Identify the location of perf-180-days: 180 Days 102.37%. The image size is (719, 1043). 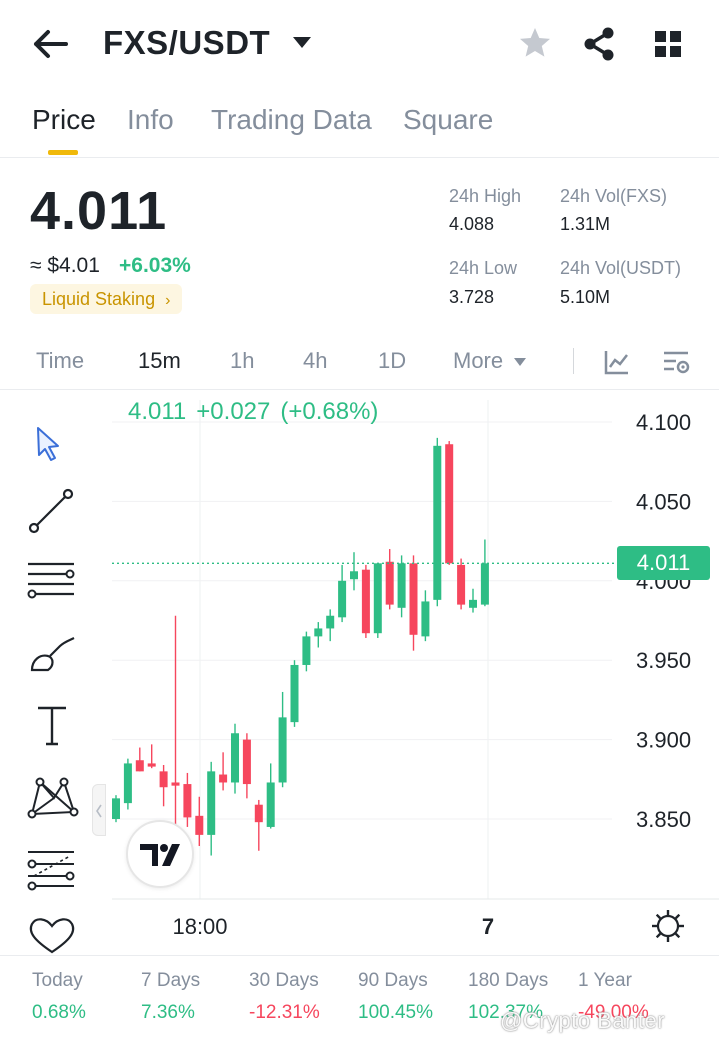
(508, 997).